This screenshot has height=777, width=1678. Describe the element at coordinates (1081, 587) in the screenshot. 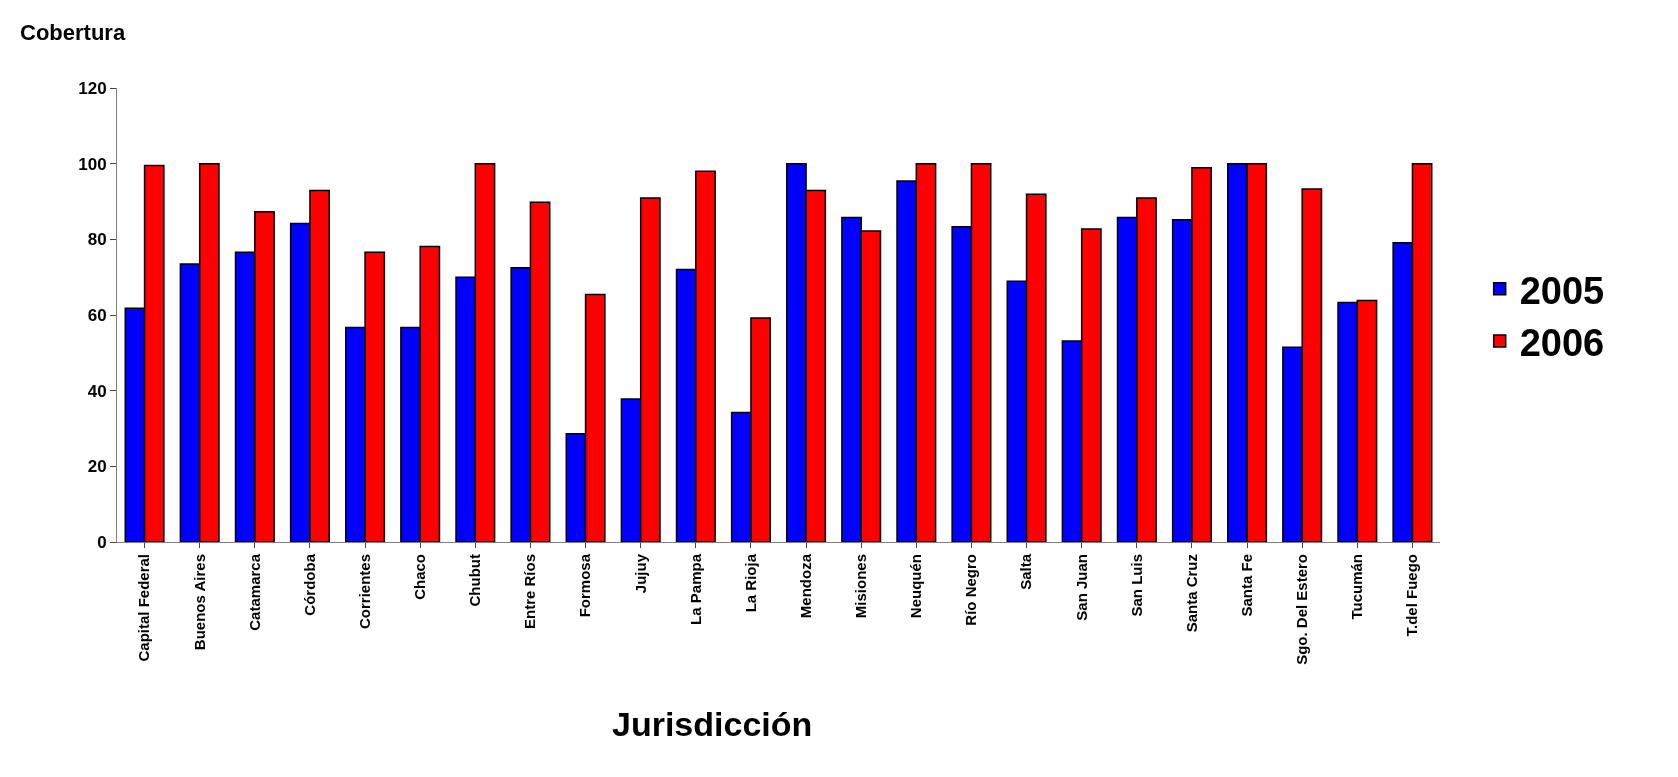

I see `x-tick-label: San Juan` at that location.